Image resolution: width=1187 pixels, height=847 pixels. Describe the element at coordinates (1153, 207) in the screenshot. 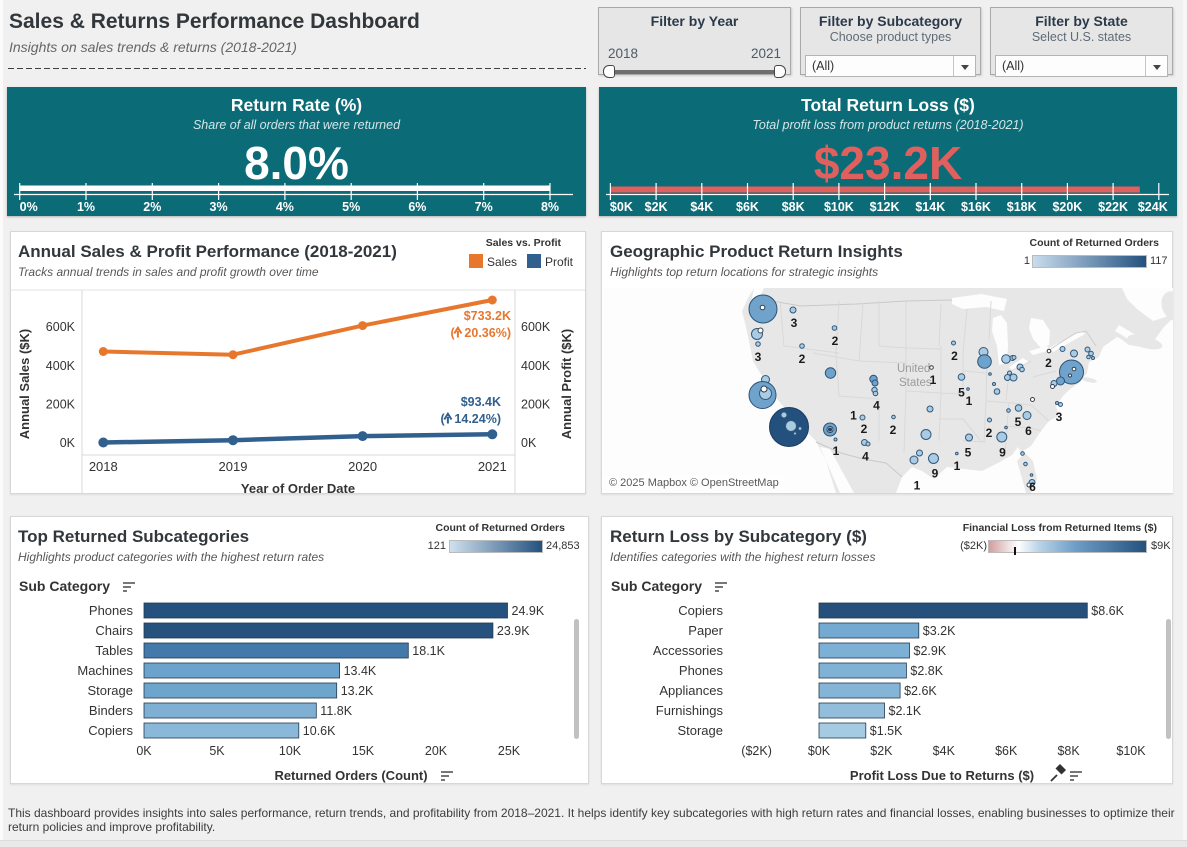

I see `svg-text: $24K` at that location.